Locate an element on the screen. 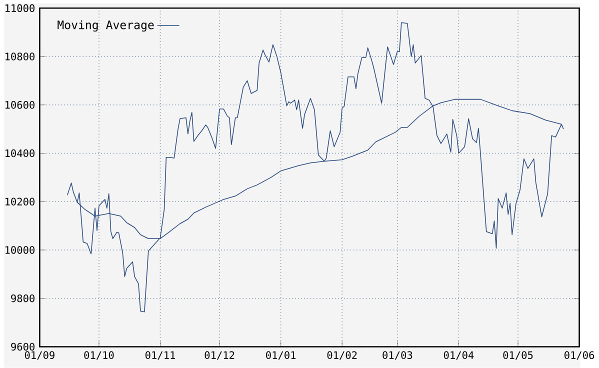  x-tick-label: 01/01 is located at coordinates (281, 355).